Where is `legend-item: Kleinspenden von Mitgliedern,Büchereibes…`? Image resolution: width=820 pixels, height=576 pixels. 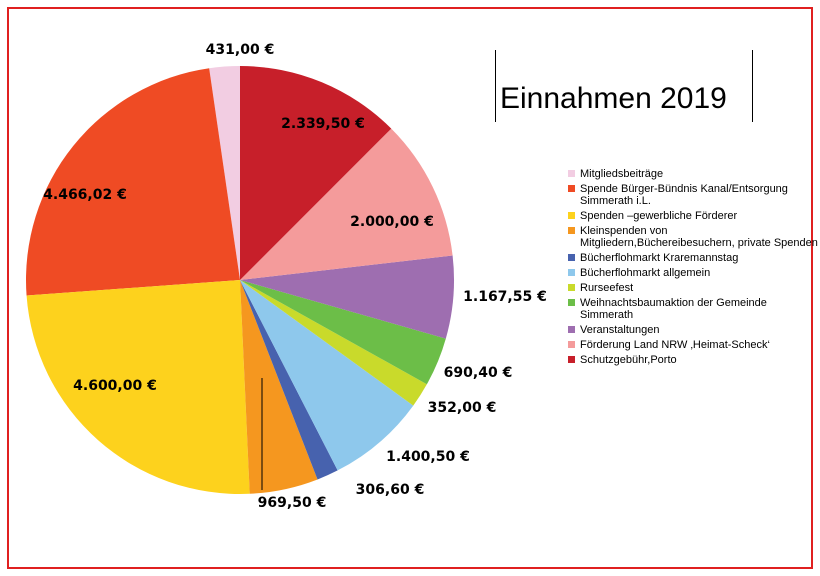
legend-item: Kleinspenden von Mitgliedern,Büchereibes… is located at coordinates (693, 237).